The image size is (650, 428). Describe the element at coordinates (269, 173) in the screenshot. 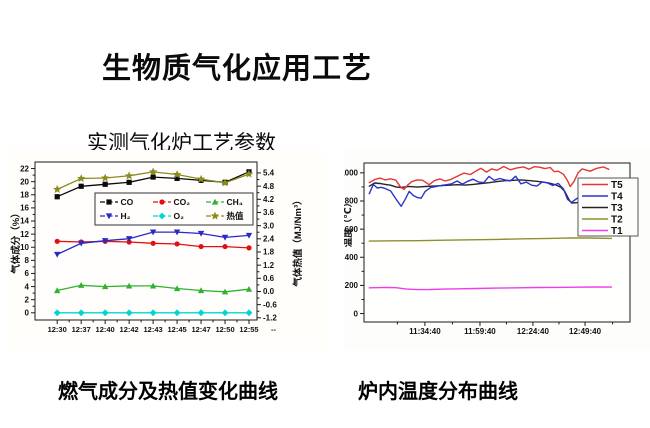

I see `svg-text: 5.4` at that location.